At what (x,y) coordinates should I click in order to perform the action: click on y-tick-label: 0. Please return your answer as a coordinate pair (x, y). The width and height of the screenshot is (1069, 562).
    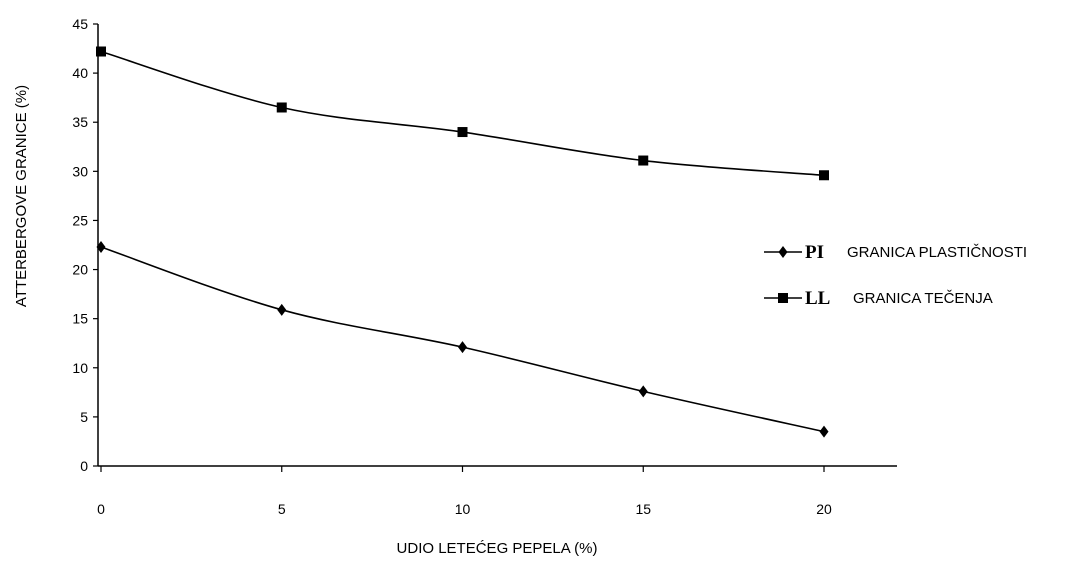
    Looking at the image, I should click on (84, 466).